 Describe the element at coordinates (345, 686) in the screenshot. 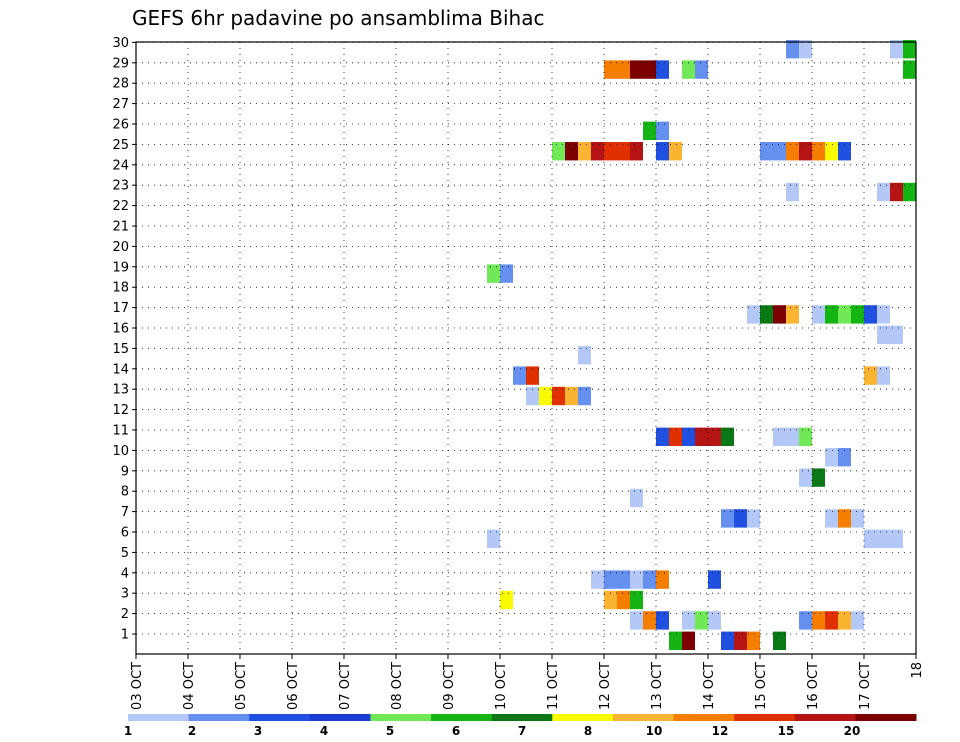

I see `x-tick-label: 07 OCT` at that location.